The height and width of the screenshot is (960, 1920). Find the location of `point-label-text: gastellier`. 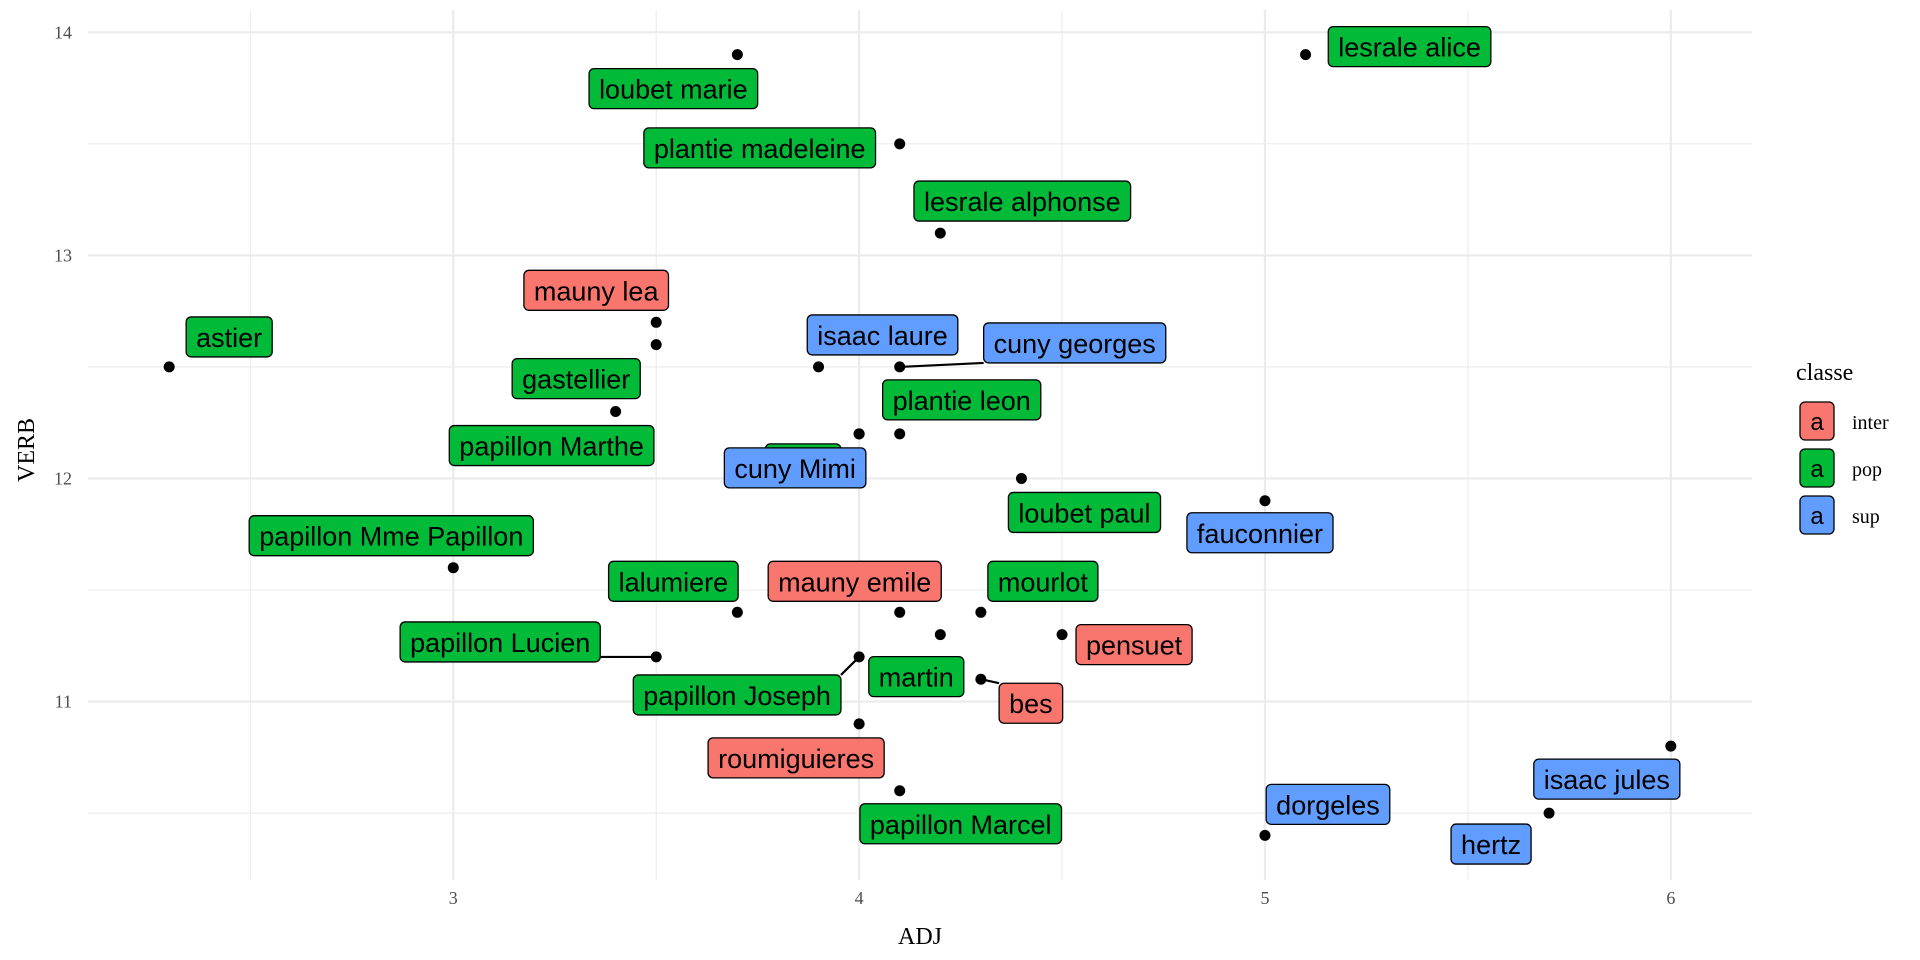

point-label-text: gastellier is located at coordinates (576, 380).